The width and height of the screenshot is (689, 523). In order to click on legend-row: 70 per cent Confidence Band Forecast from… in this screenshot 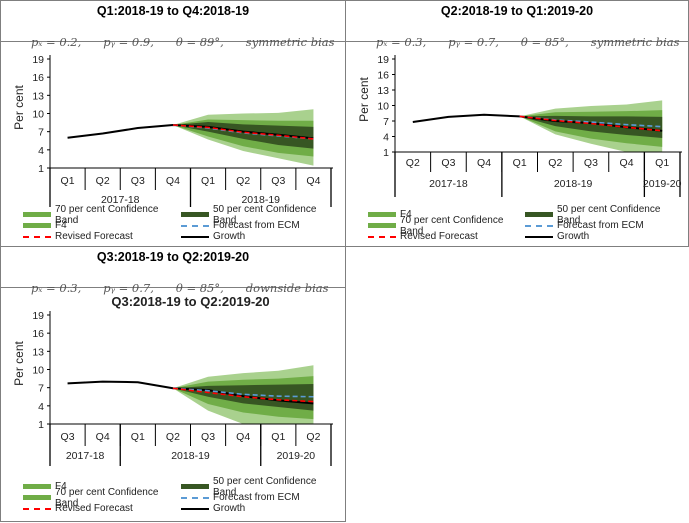, I will do `click(525, 226)`.